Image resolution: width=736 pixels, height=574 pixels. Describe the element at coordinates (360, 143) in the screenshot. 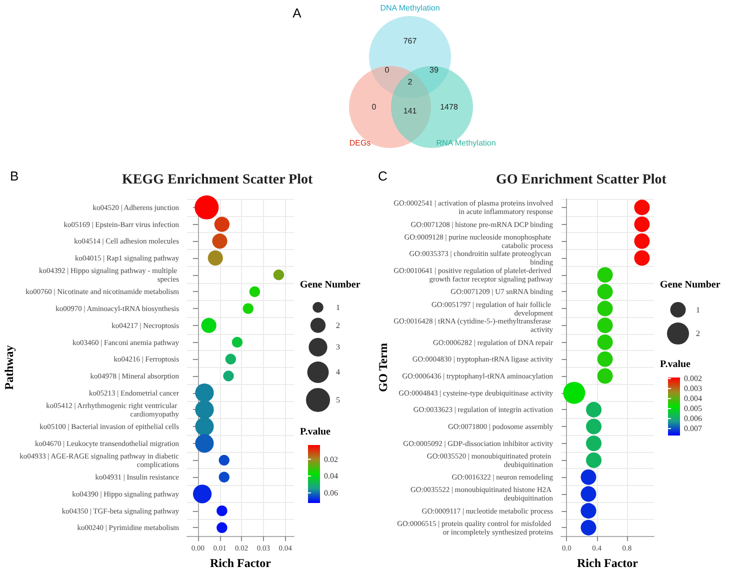

I see `category-label: DEGs` at that location.